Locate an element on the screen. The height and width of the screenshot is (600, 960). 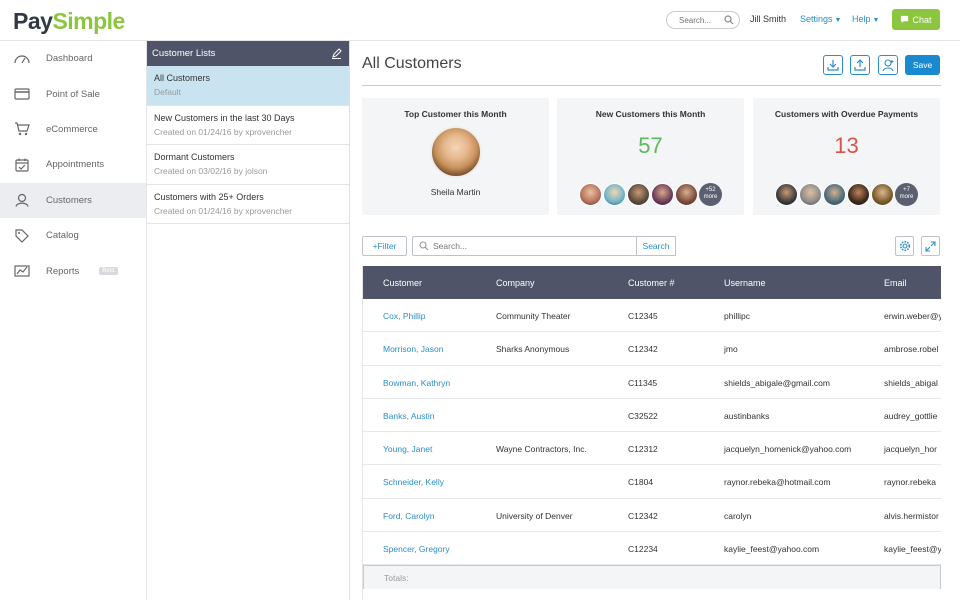
email-cell: shields_abigal is located at coordinates (911, 382).